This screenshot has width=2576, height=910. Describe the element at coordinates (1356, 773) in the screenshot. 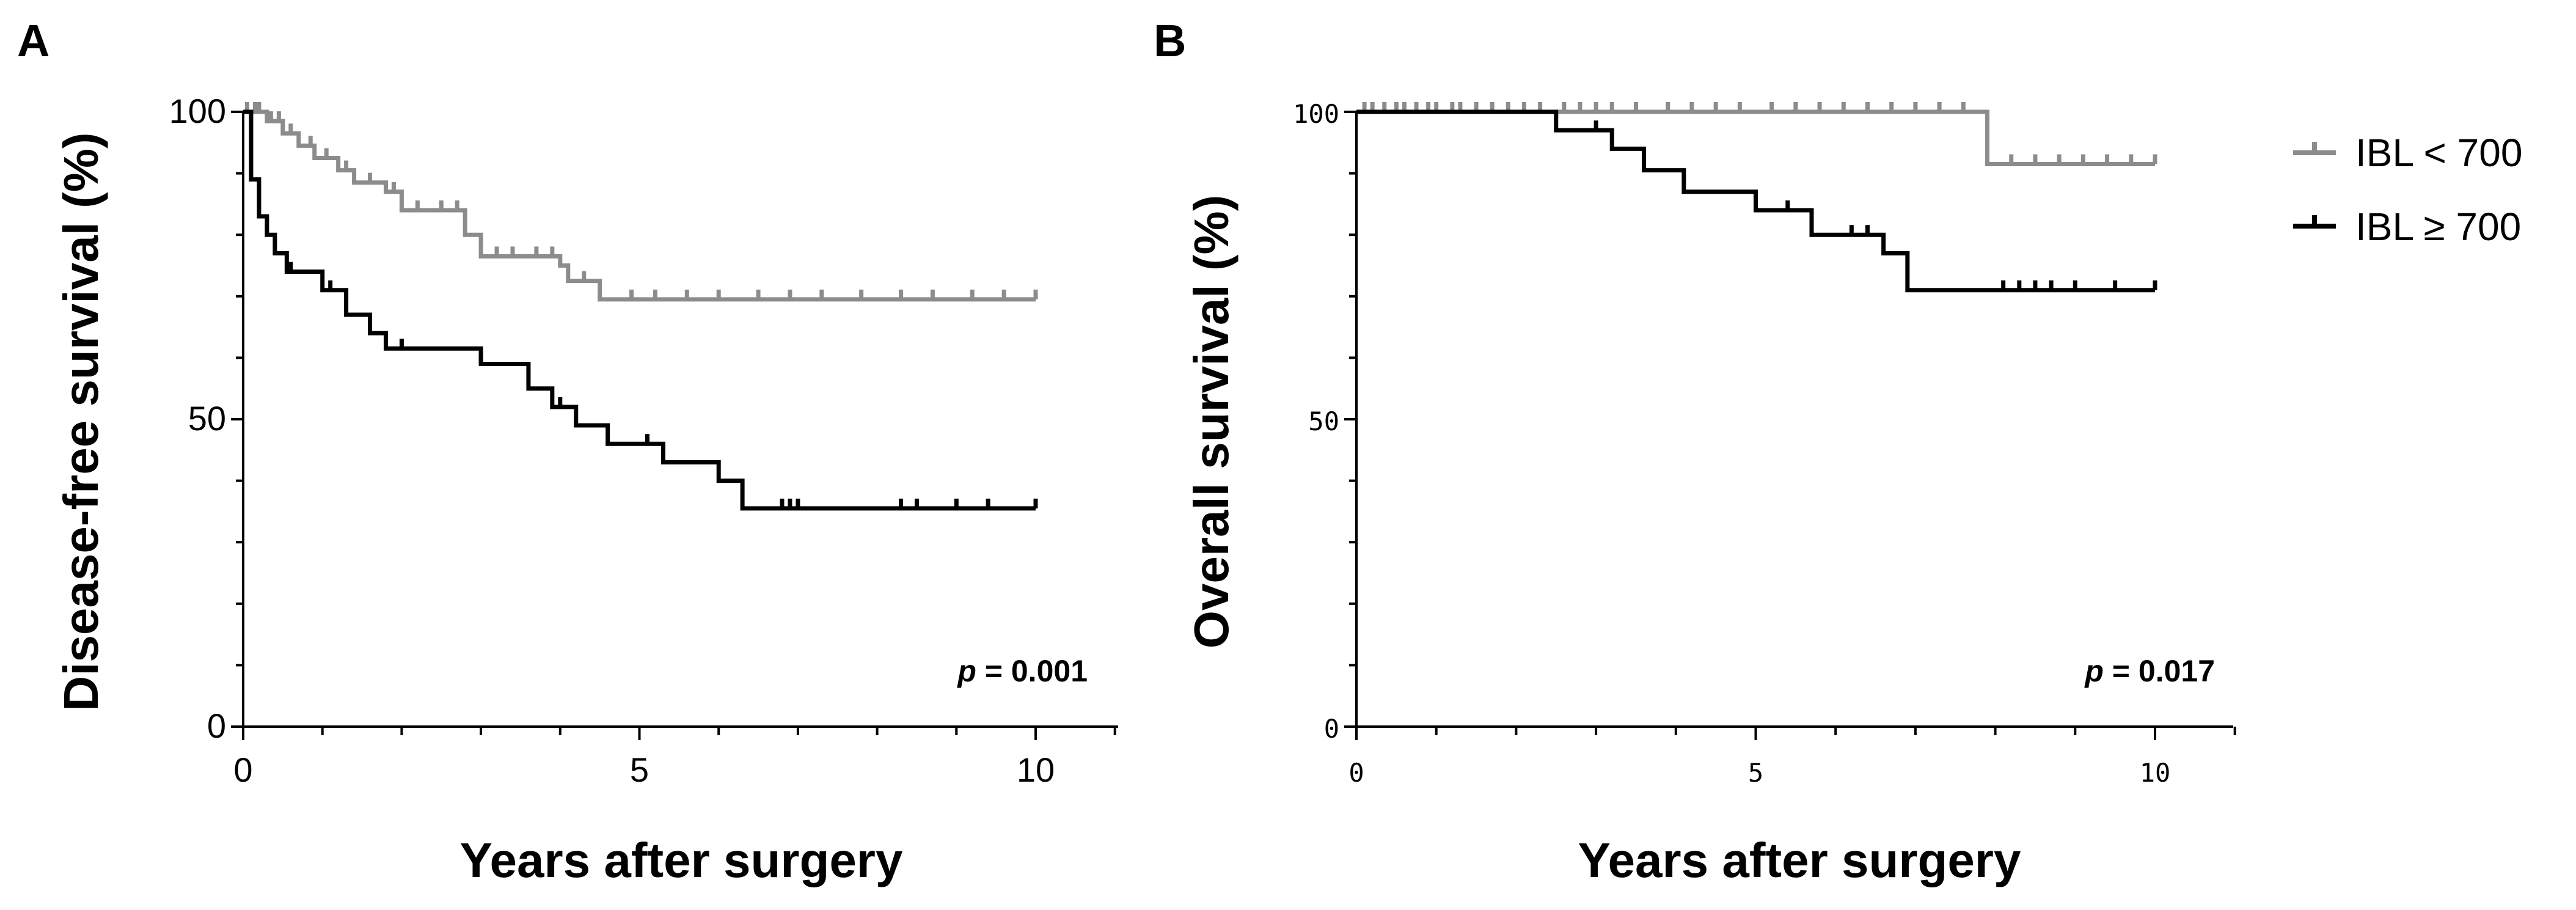

I see `panel-b-x-tick-label: 0` at that location.